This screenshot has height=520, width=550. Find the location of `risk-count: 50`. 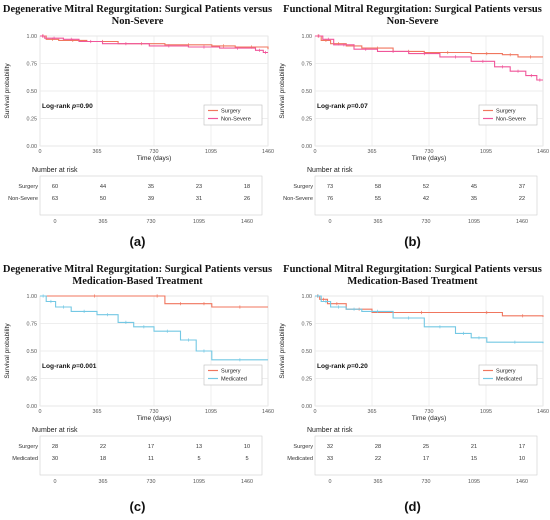

risk-count: 50 is located at coordinates (103, 199).